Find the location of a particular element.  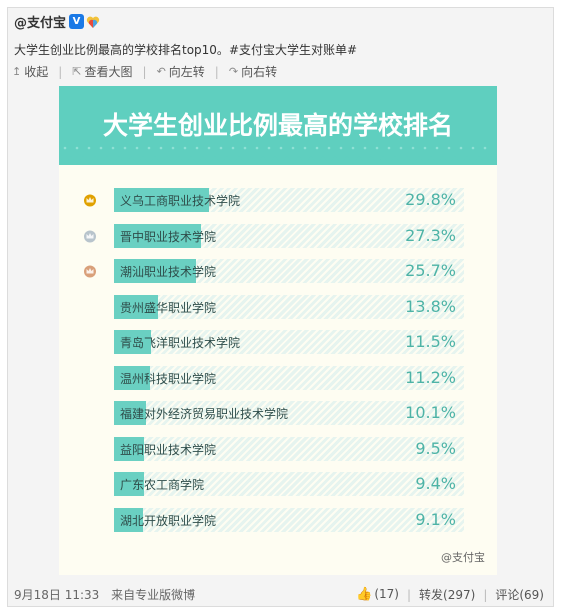

school-name: 益阳职业技术学院 is located at coordinates (168, 449).